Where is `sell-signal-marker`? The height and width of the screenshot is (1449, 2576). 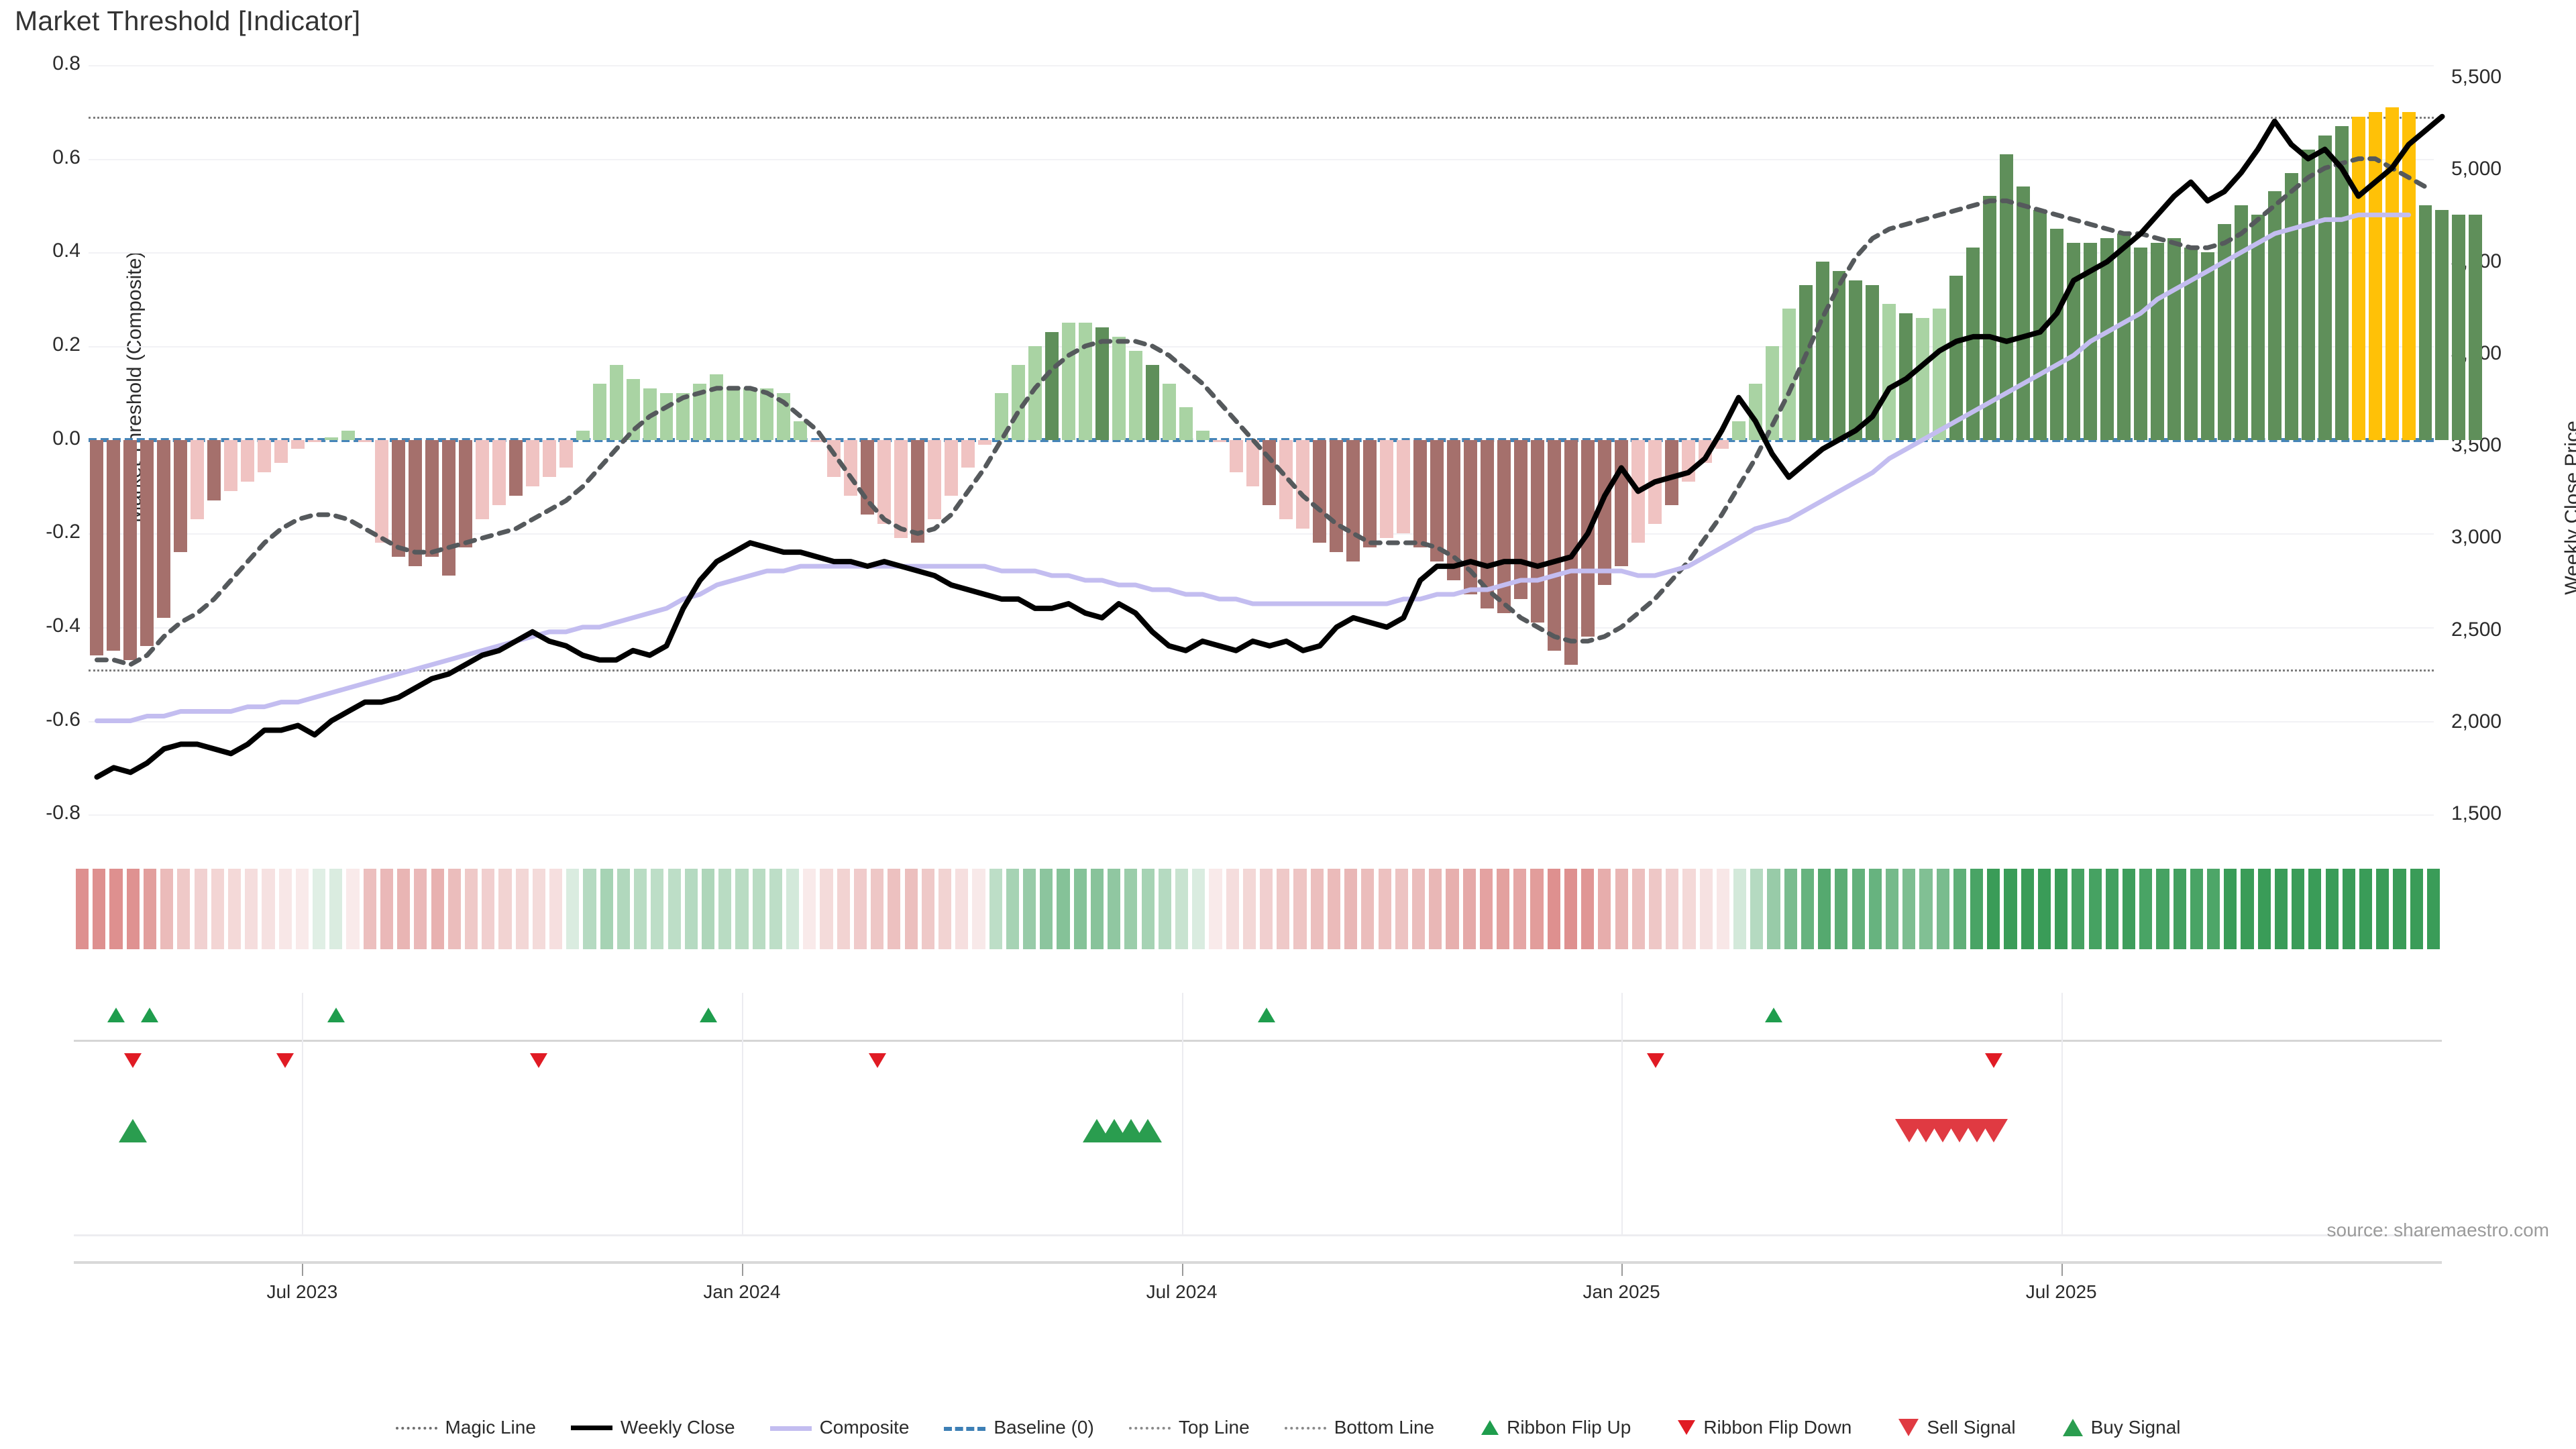
sell-signal-marker is located at coordinates (1993, 1130).